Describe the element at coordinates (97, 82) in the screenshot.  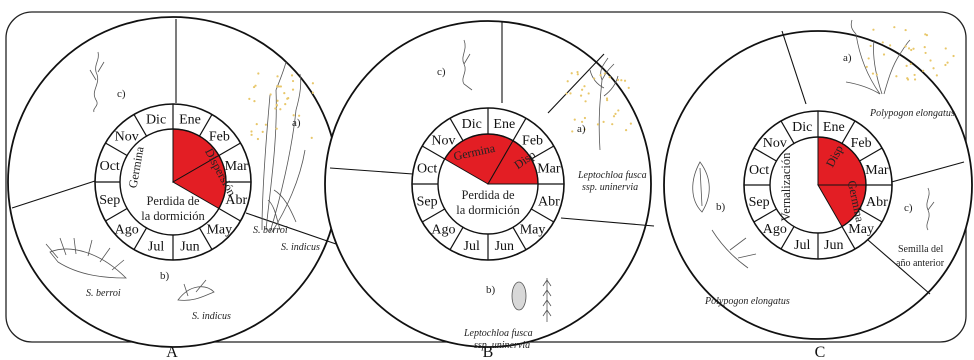
I see `panel-a-seedling-illustration` at that location.